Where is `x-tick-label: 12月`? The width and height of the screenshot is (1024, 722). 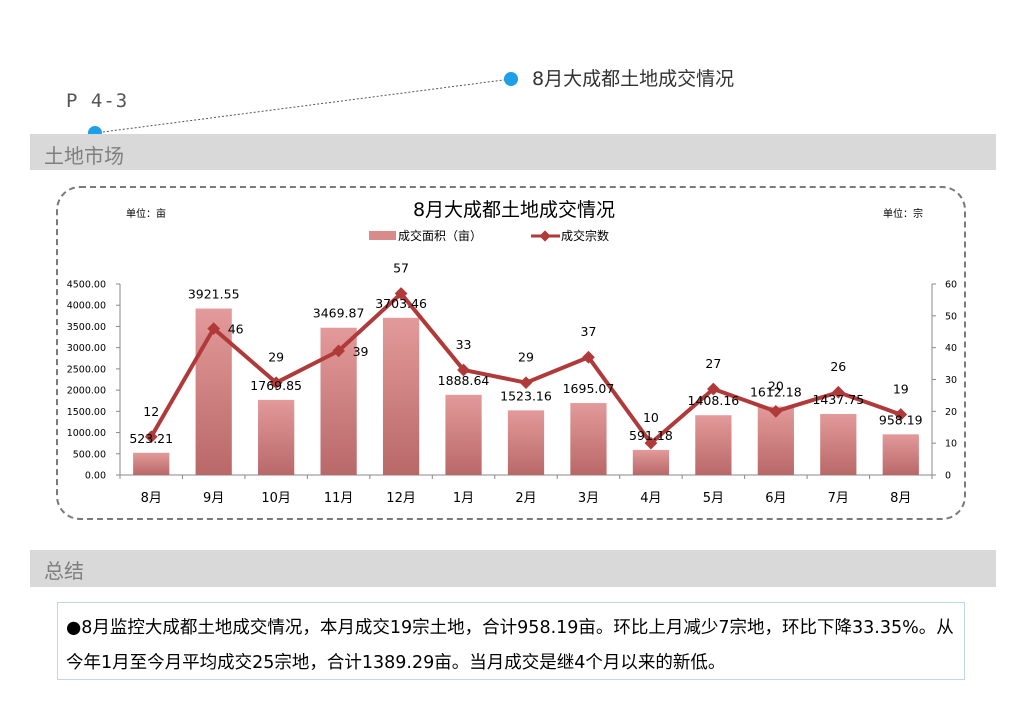
x-tick-label: 12月 is located at coordinates (401, 498).